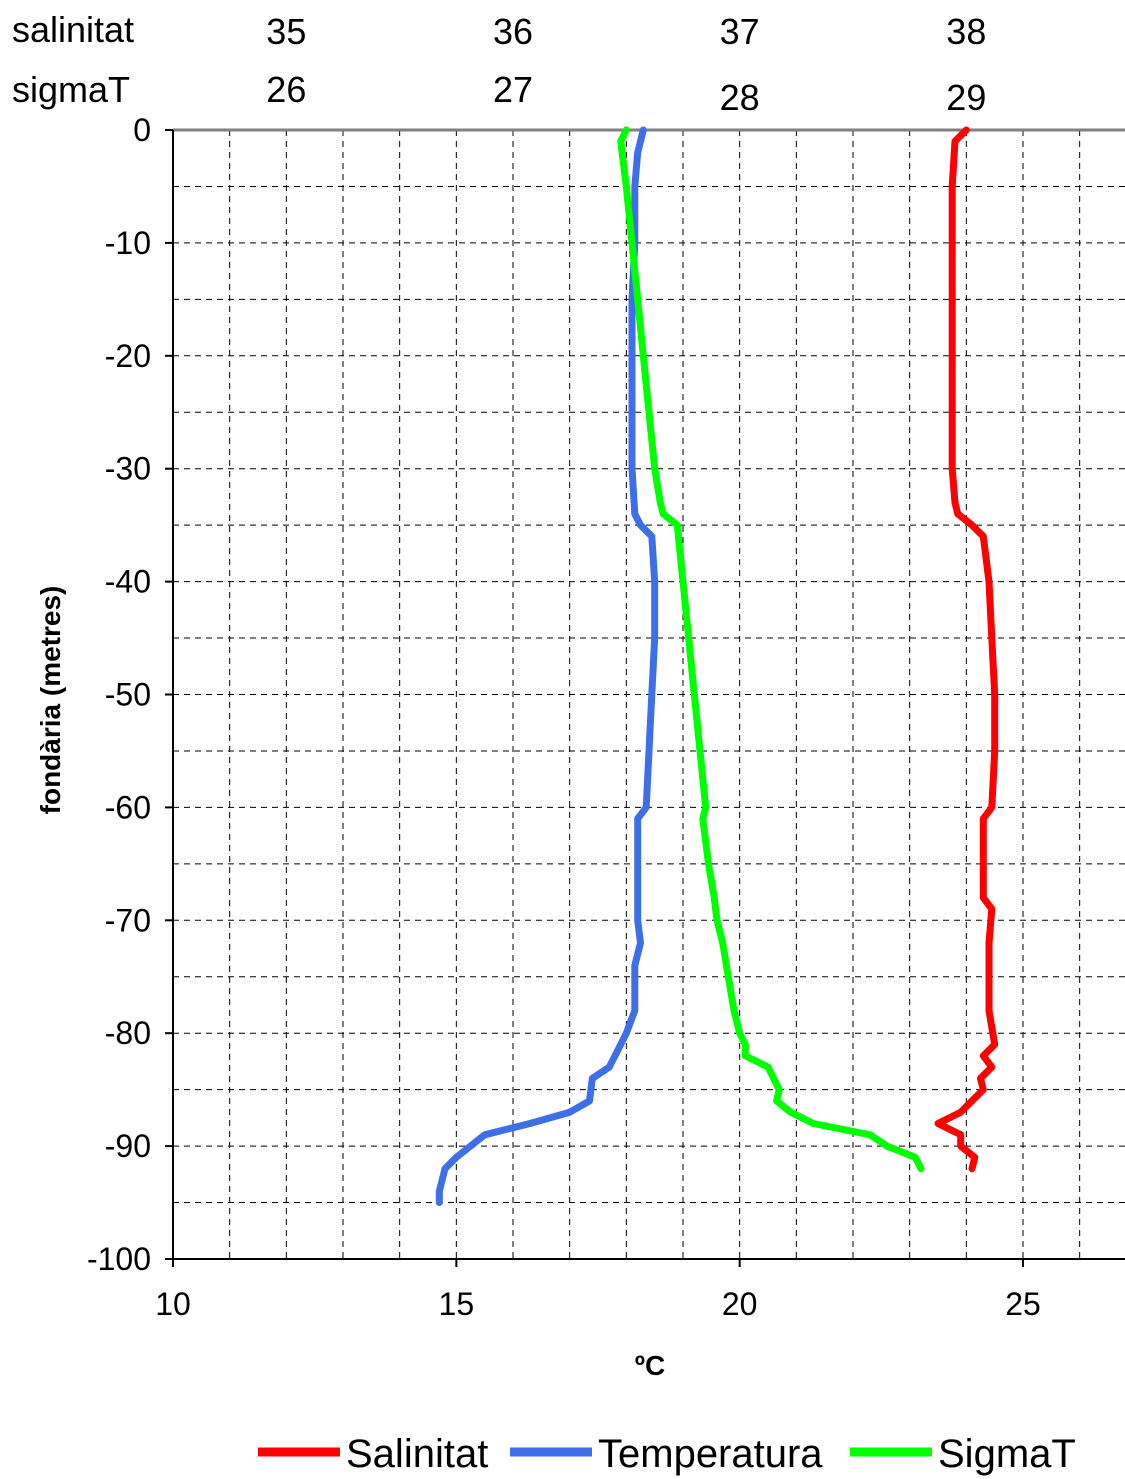 This screenshot has width=1125, height=1479. What do you see at coordinates (966, 31) in the screenshot?
I see `salinitat-tick-label: 38` at bounding box center [966, 31].